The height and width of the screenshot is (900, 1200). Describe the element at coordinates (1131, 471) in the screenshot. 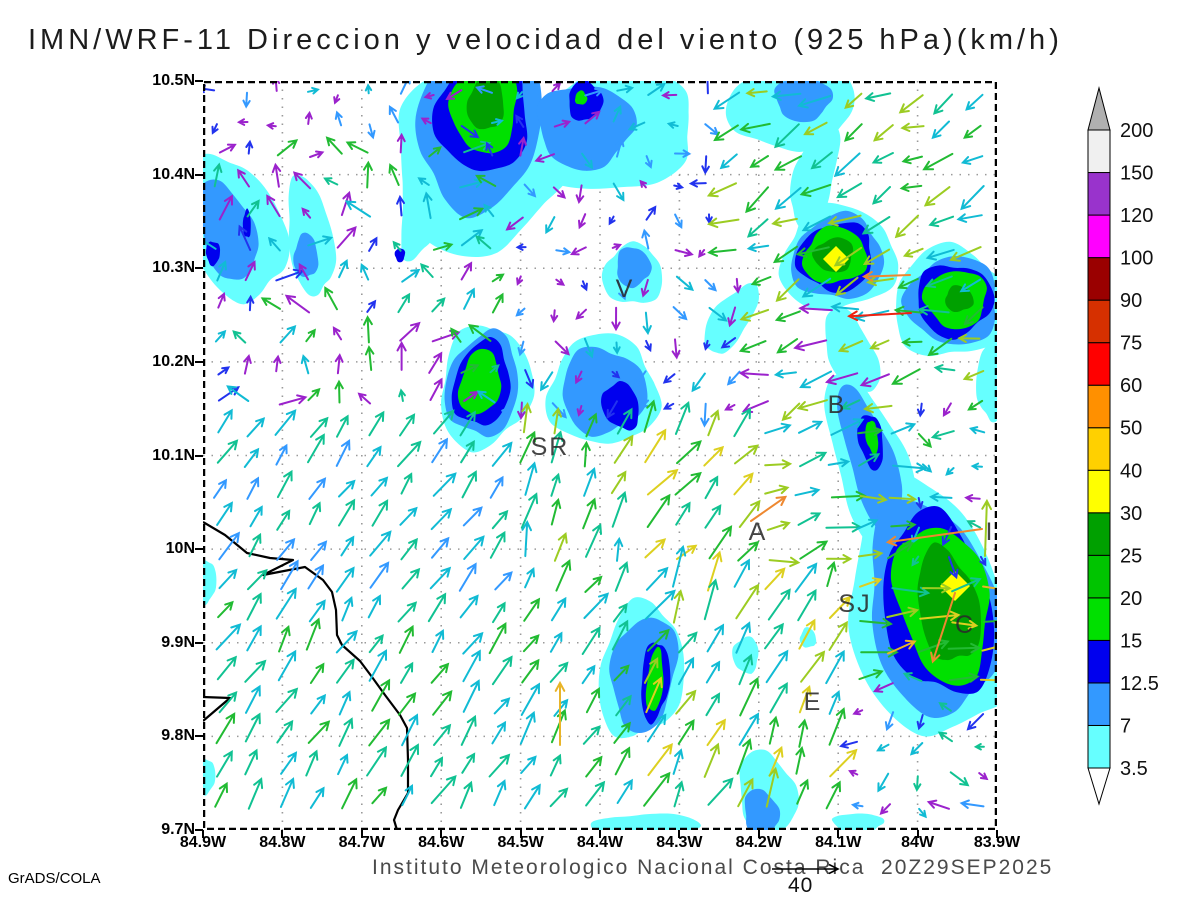

I see `colorbar-label: 40` at that location.